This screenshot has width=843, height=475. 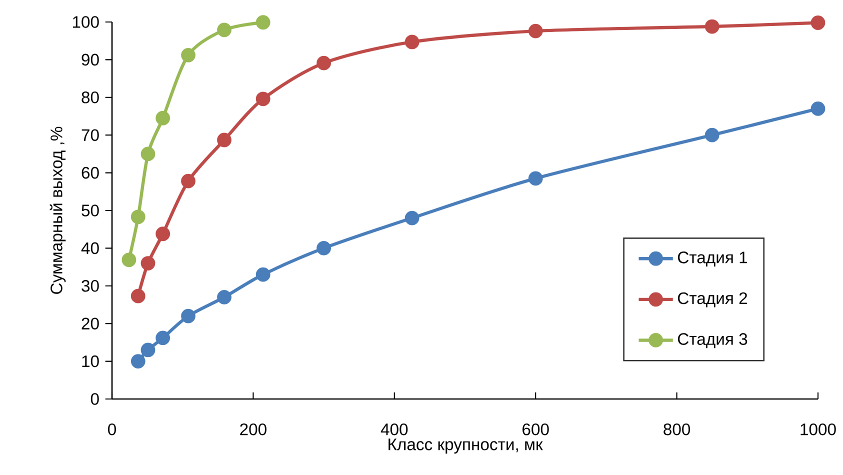 I want to click on y-tick-label: 90, so click(x=90, y=60).